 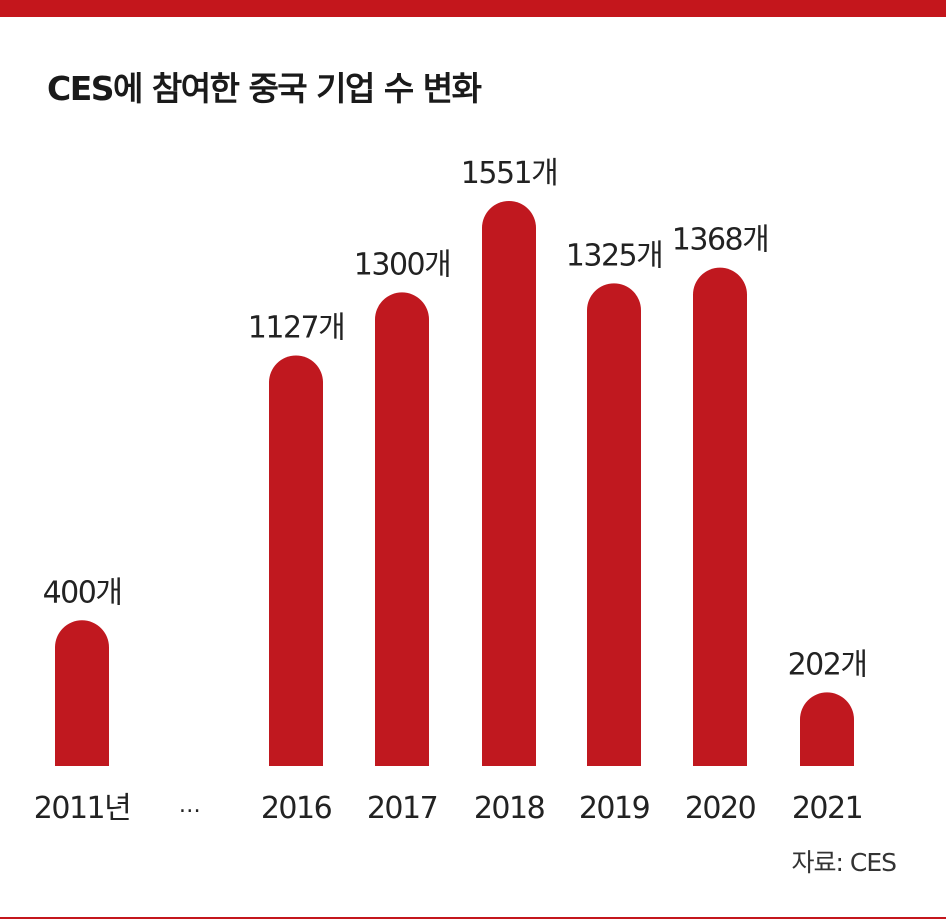 What do you see at coordinates (509, 808) in the screenshot?
I see `x-tick-label-2018: 2018` at bounding box center [509, 808].